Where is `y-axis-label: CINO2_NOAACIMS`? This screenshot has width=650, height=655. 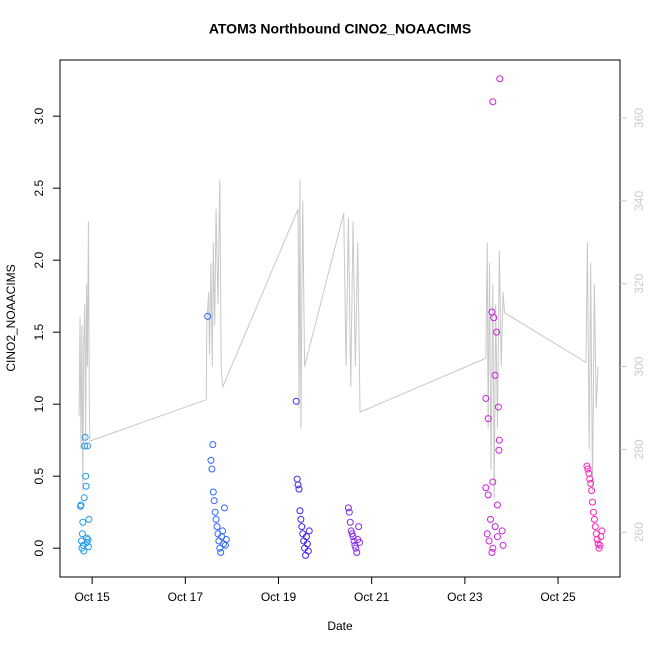
y-axis-label: CINO2_NOAACIMS is located at coordinates (11, 317).